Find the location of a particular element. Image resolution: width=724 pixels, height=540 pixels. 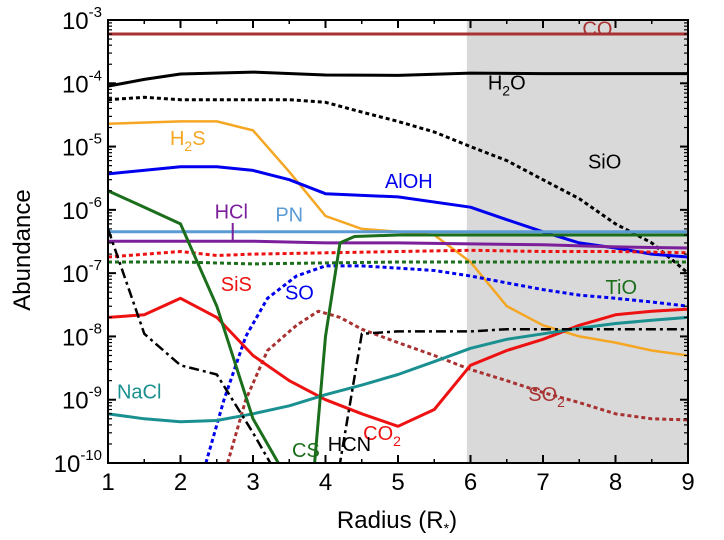

x-tick-label: 8 is located at coordinates (615, 482).